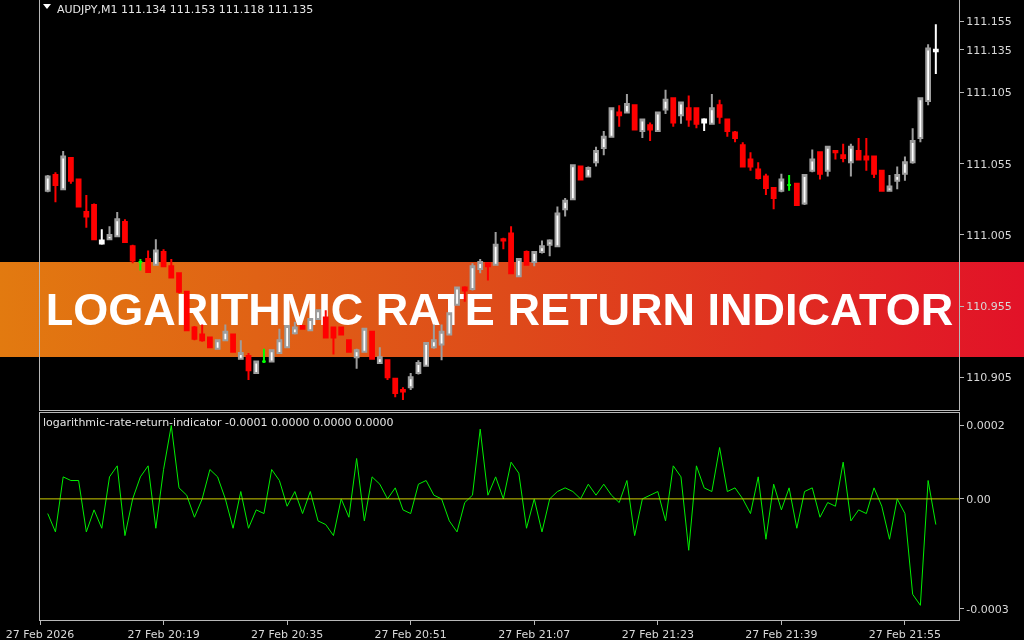  Describe the element at coordinates (218, 422) in the screenshot. I see `annotation: logarithmic-rate-return-indicator -0.0001 0.0000 0.0000 0.0000` at that location.